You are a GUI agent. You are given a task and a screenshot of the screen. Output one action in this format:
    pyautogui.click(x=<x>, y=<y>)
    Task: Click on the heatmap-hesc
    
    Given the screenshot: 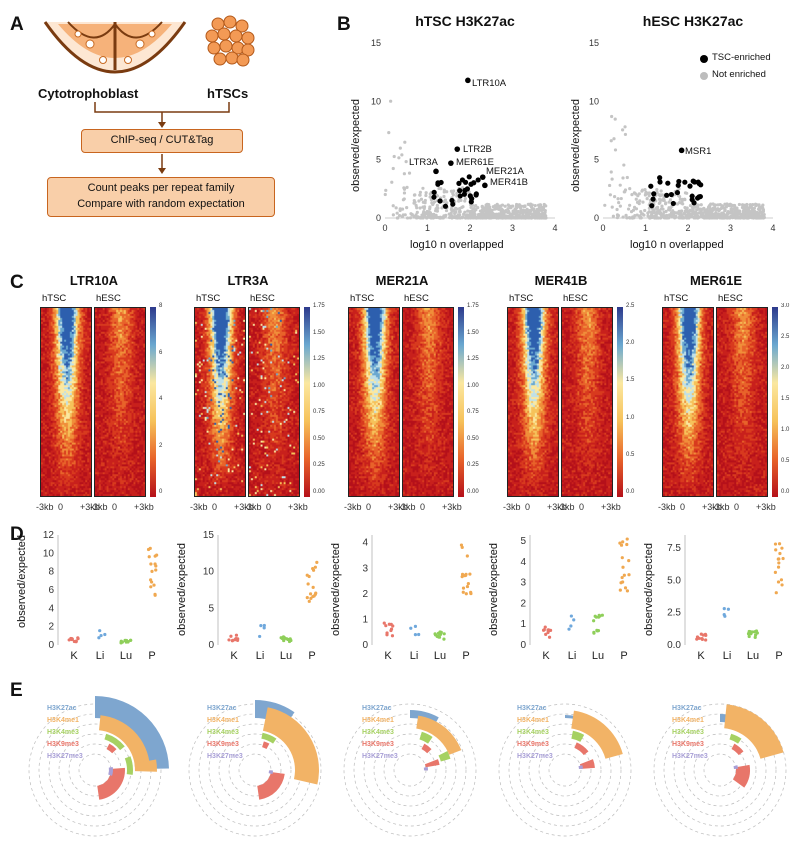 What is the action you would take?
    pyautogui.click(x=274, y=402)
    